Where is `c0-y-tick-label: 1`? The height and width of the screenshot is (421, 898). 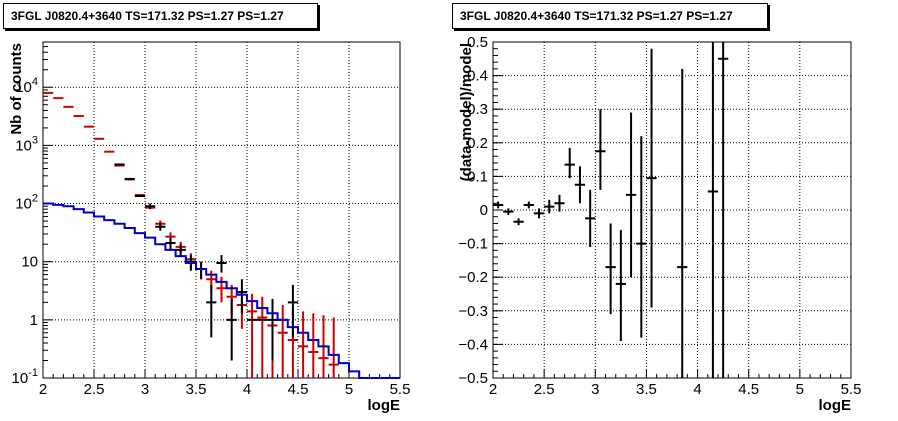 c0-y-tick-label: 1 is located at coordinates (34, 320).